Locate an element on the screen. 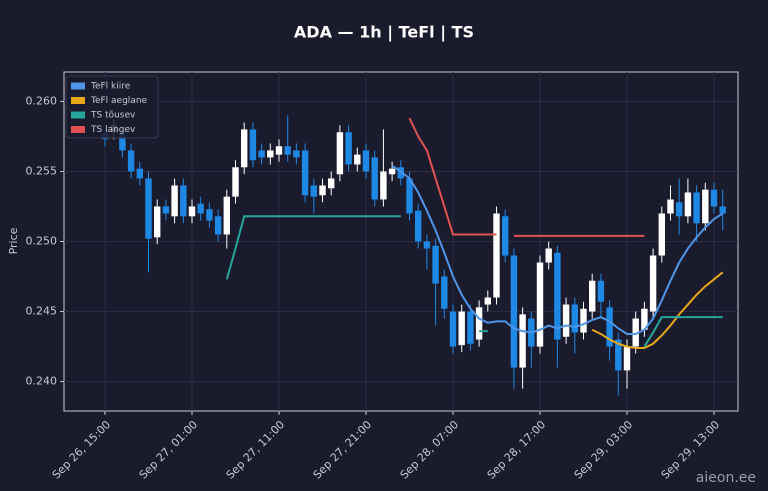  y-tick-label: 0.255 is located at coordinates (42, 170).